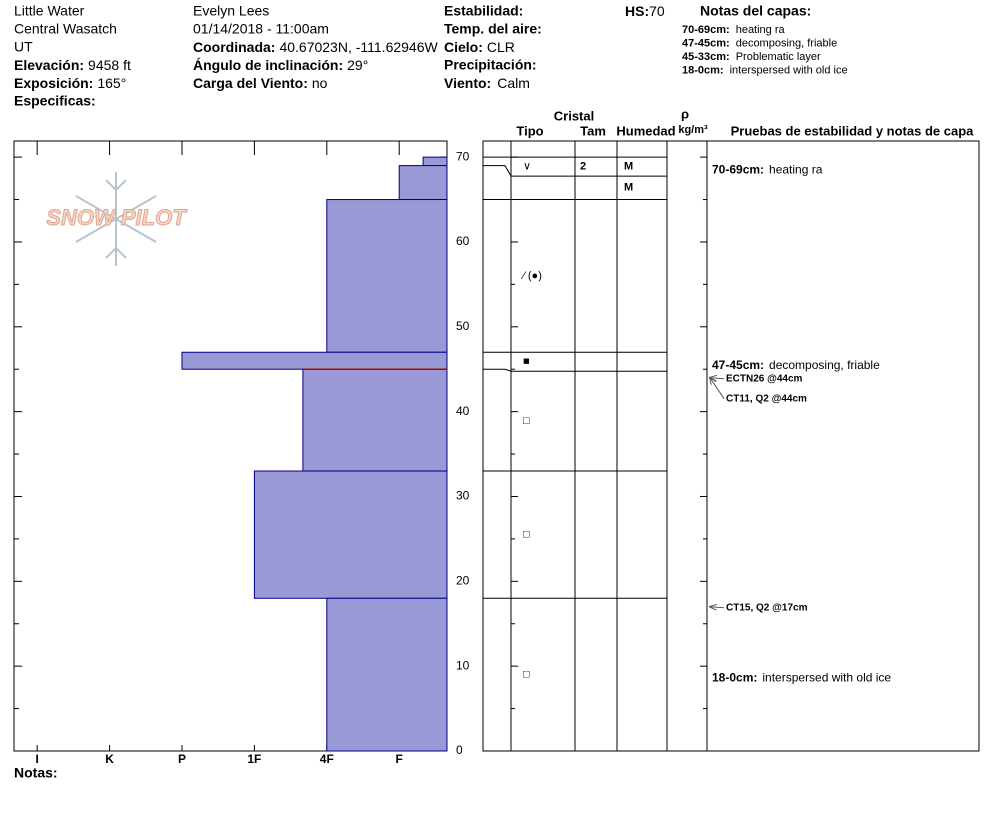  What do you see at coordinates (320, 83) in the screenshot?
I see `value: no` at bounding box center [320, 83].